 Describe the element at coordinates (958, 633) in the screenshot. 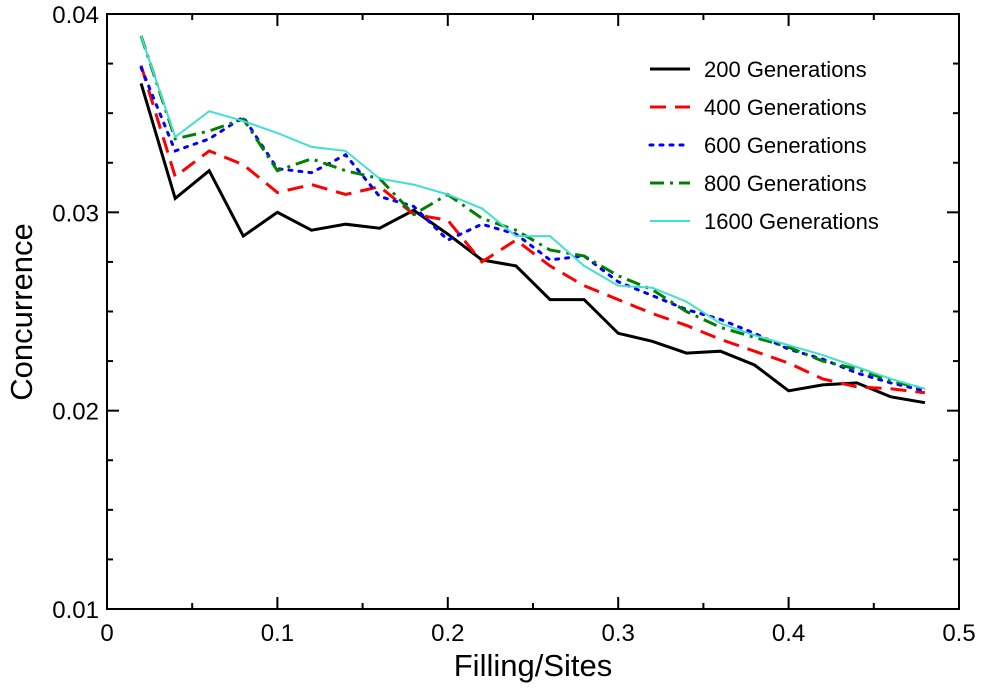

I see `x-tick-label: 0.5` at that location.